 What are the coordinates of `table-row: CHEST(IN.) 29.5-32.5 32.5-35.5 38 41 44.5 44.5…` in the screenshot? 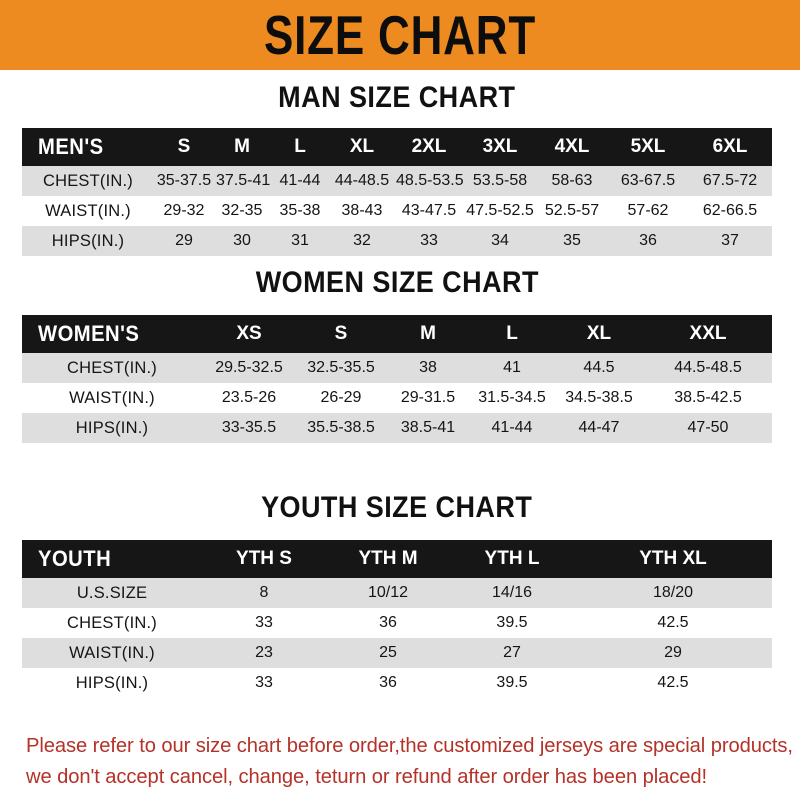 It's located at (397, 368).